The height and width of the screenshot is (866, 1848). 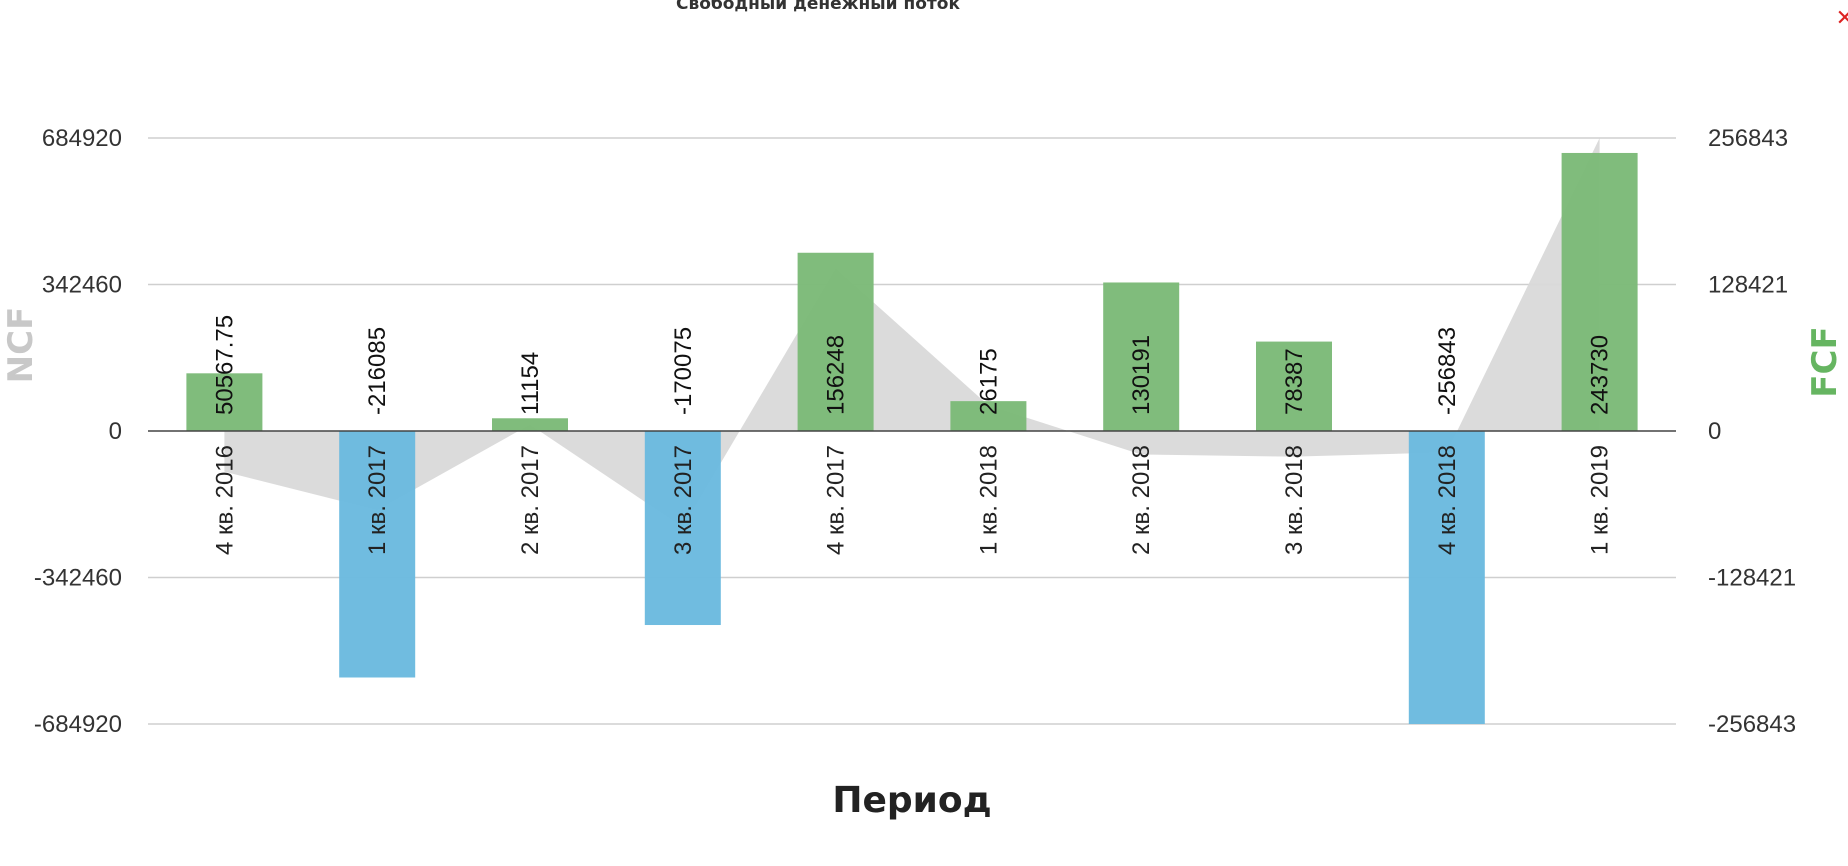 I want to click on y-left-tick-label: 684920, so click(x=82, y=138).